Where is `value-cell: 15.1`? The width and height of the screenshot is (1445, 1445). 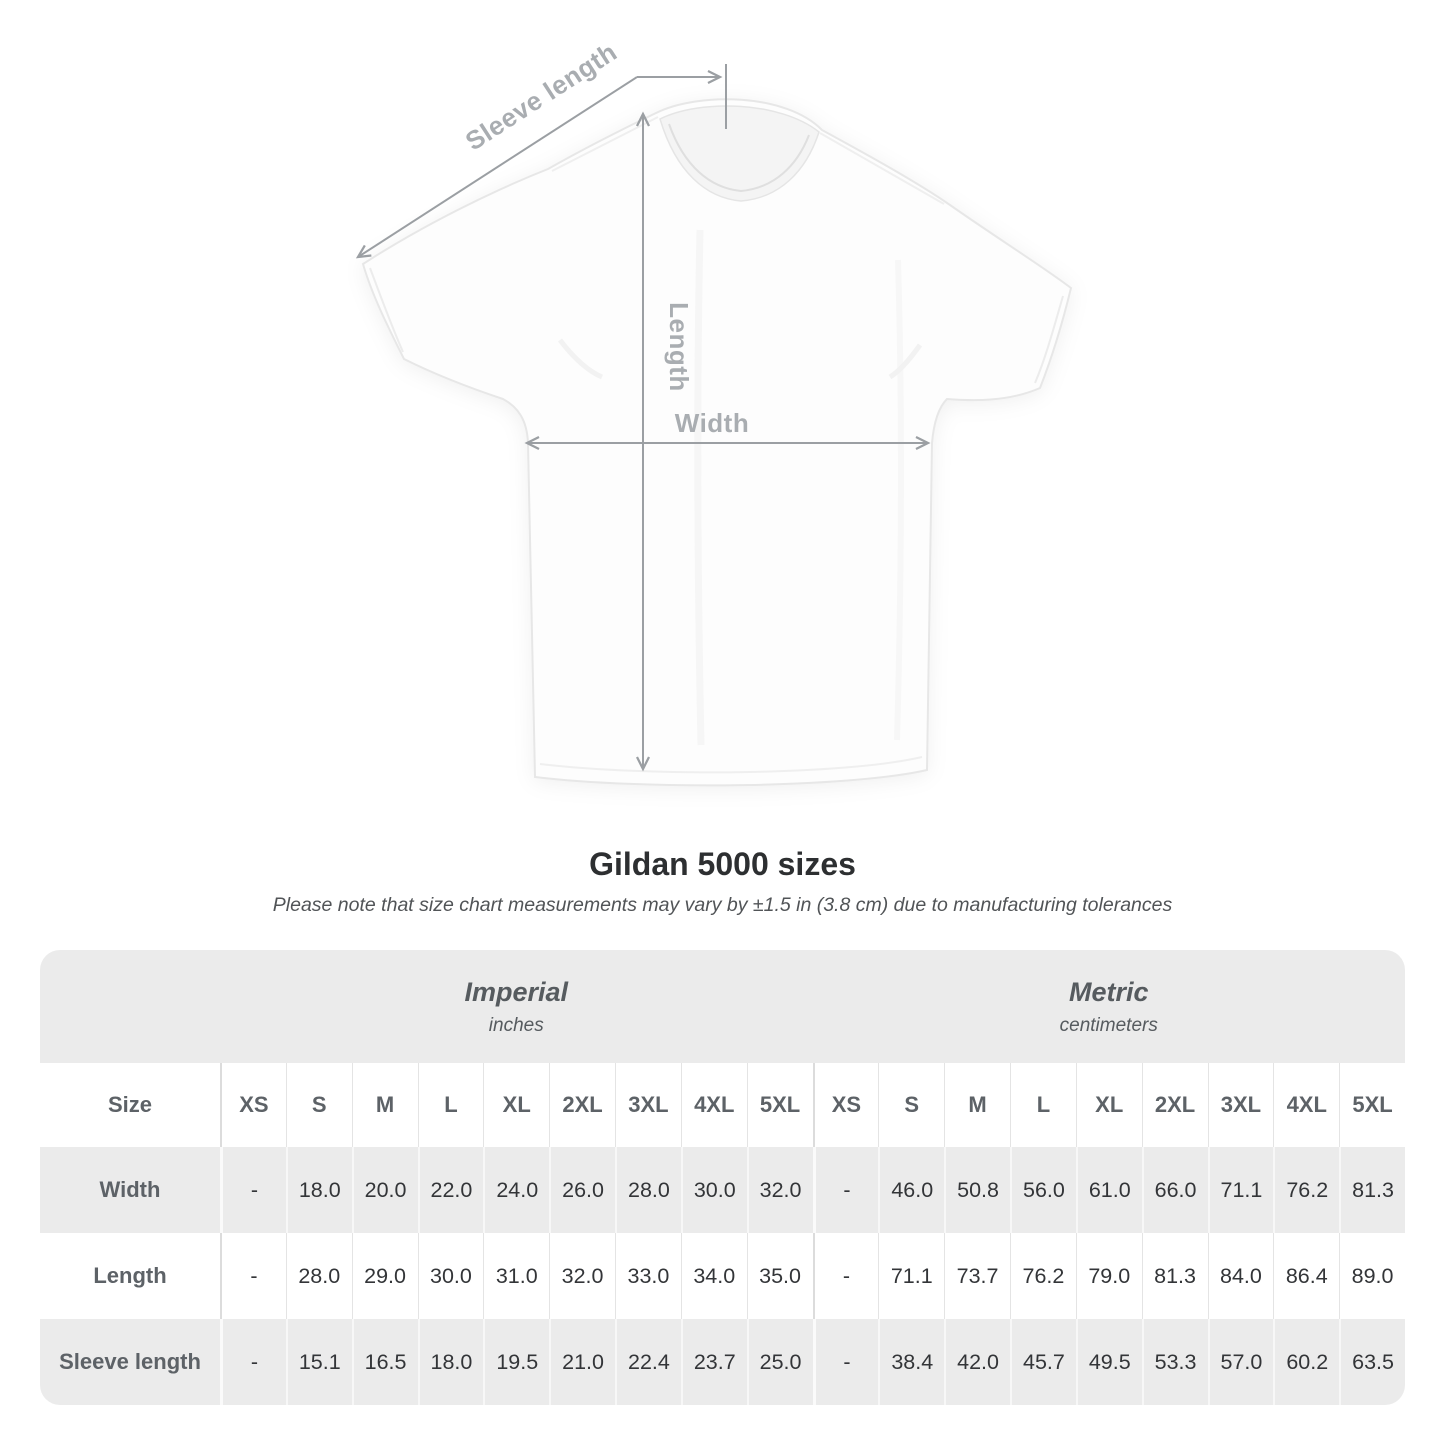
value-cell: 15.1 is located at coordinates (318, 1362).